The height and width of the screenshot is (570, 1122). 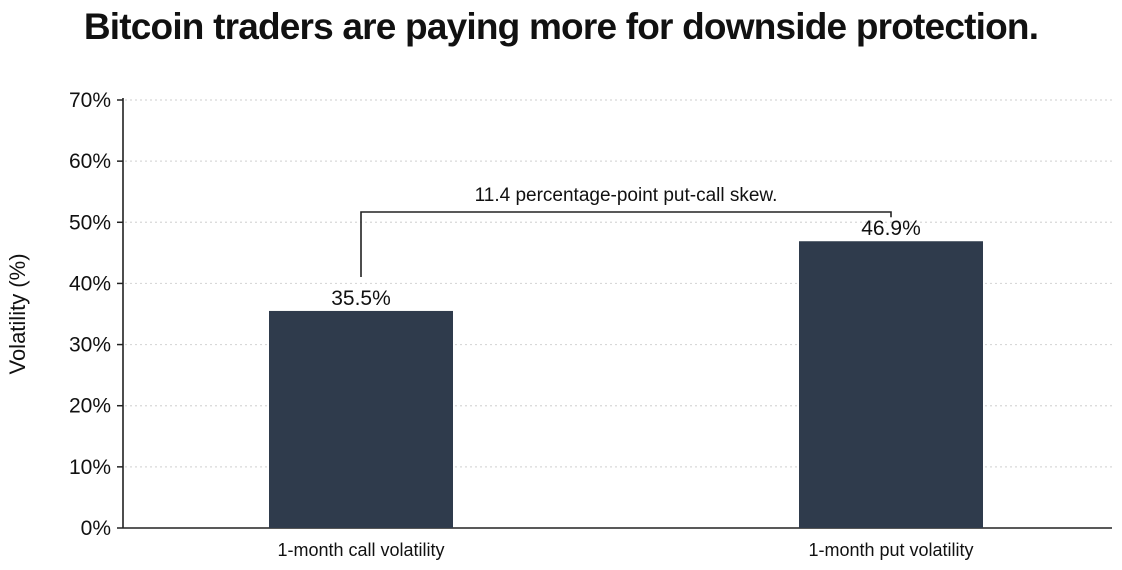 What do you see at coordinates (891, 228) in the screenshot?
I see `data-label: 46.9%` at bounding box center [891, 228].